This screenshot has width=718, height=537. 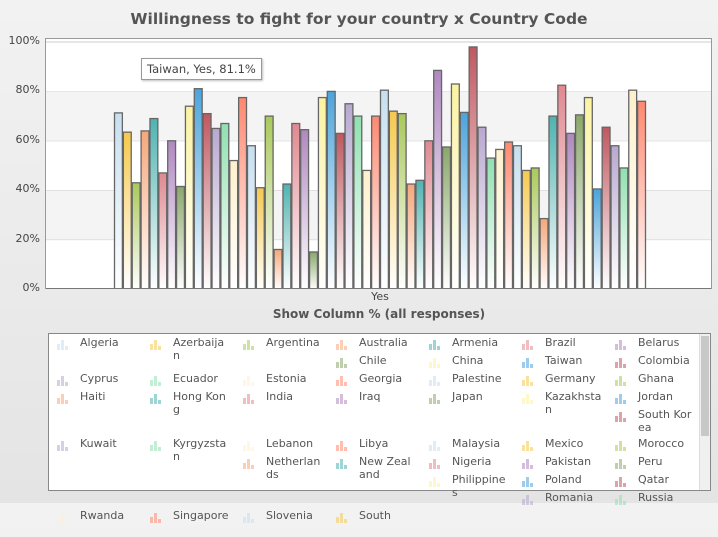 I want to click on legend-item-estonia: Estonia, so click(x=285, y=380).